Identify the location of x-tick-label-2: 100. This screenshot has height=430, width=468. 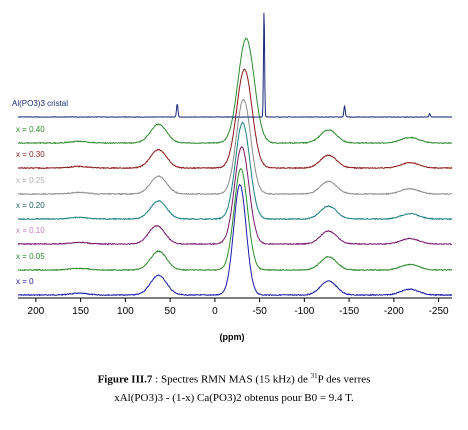
(125, 311).